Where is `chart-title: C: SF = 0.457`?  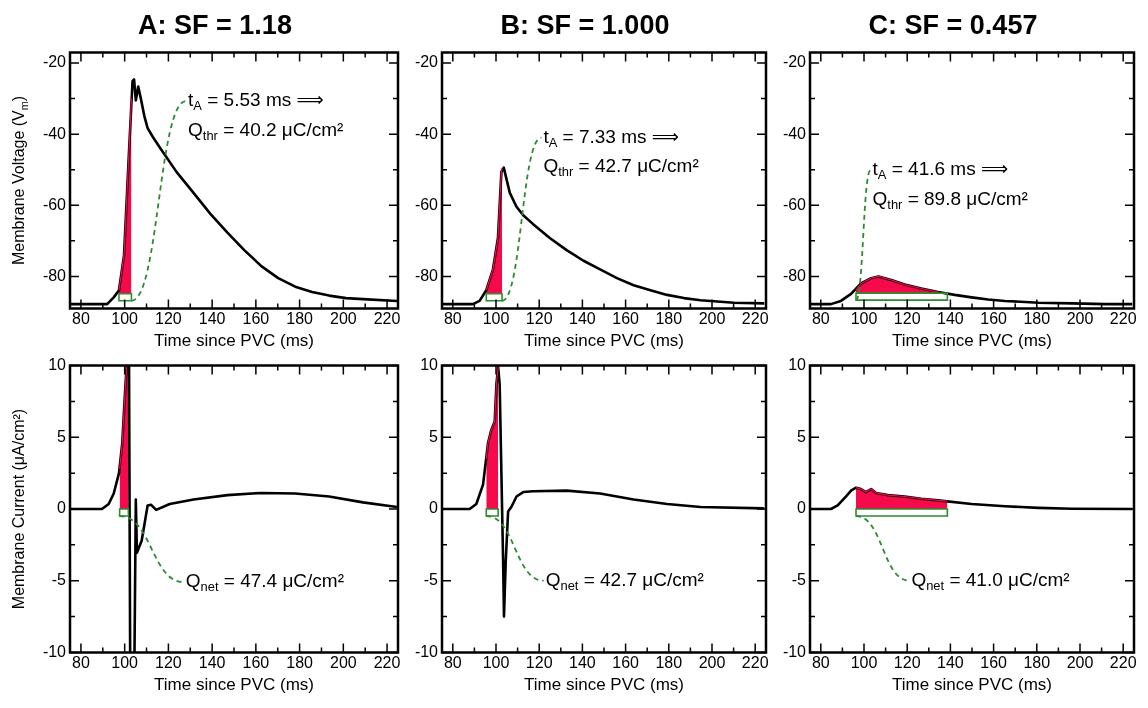
chart-title: C: SF = 0.457 is located at coordinates (953, 24).